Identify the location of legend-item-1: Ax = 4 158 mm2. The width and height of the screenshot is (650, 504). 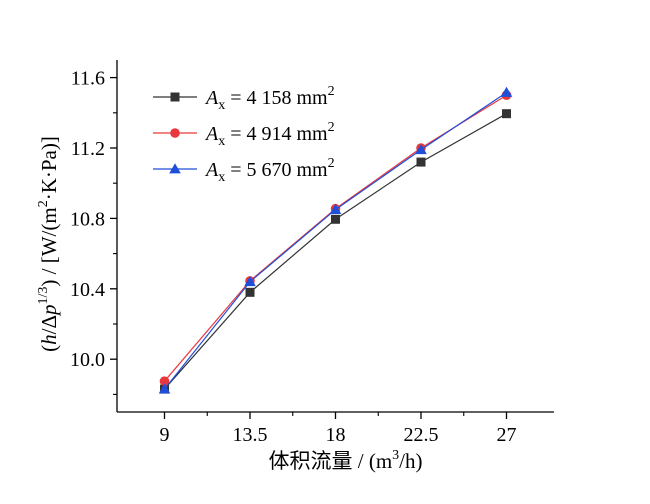
(244, 98).